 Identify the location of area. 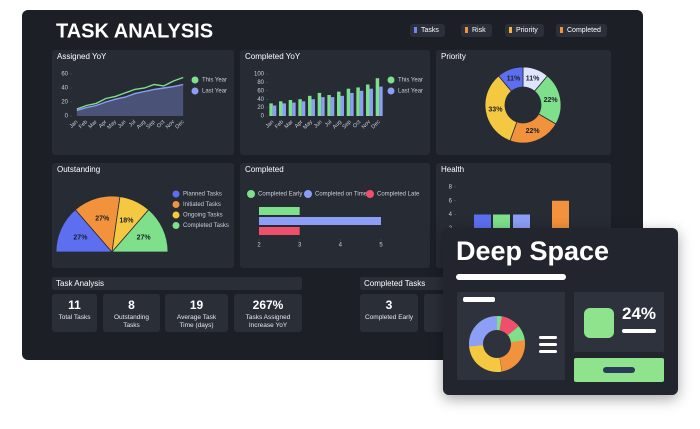
(130, 100).